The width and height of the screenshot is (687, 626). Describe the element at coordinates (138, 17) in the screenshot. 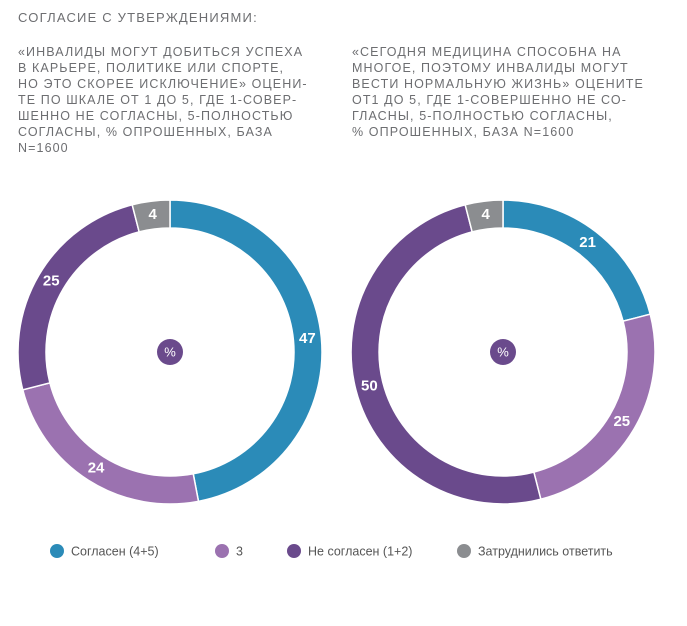

I see `header: СОГЛАСИЕ С УТВЕРЖДЕНИЯМИ:` at that location.